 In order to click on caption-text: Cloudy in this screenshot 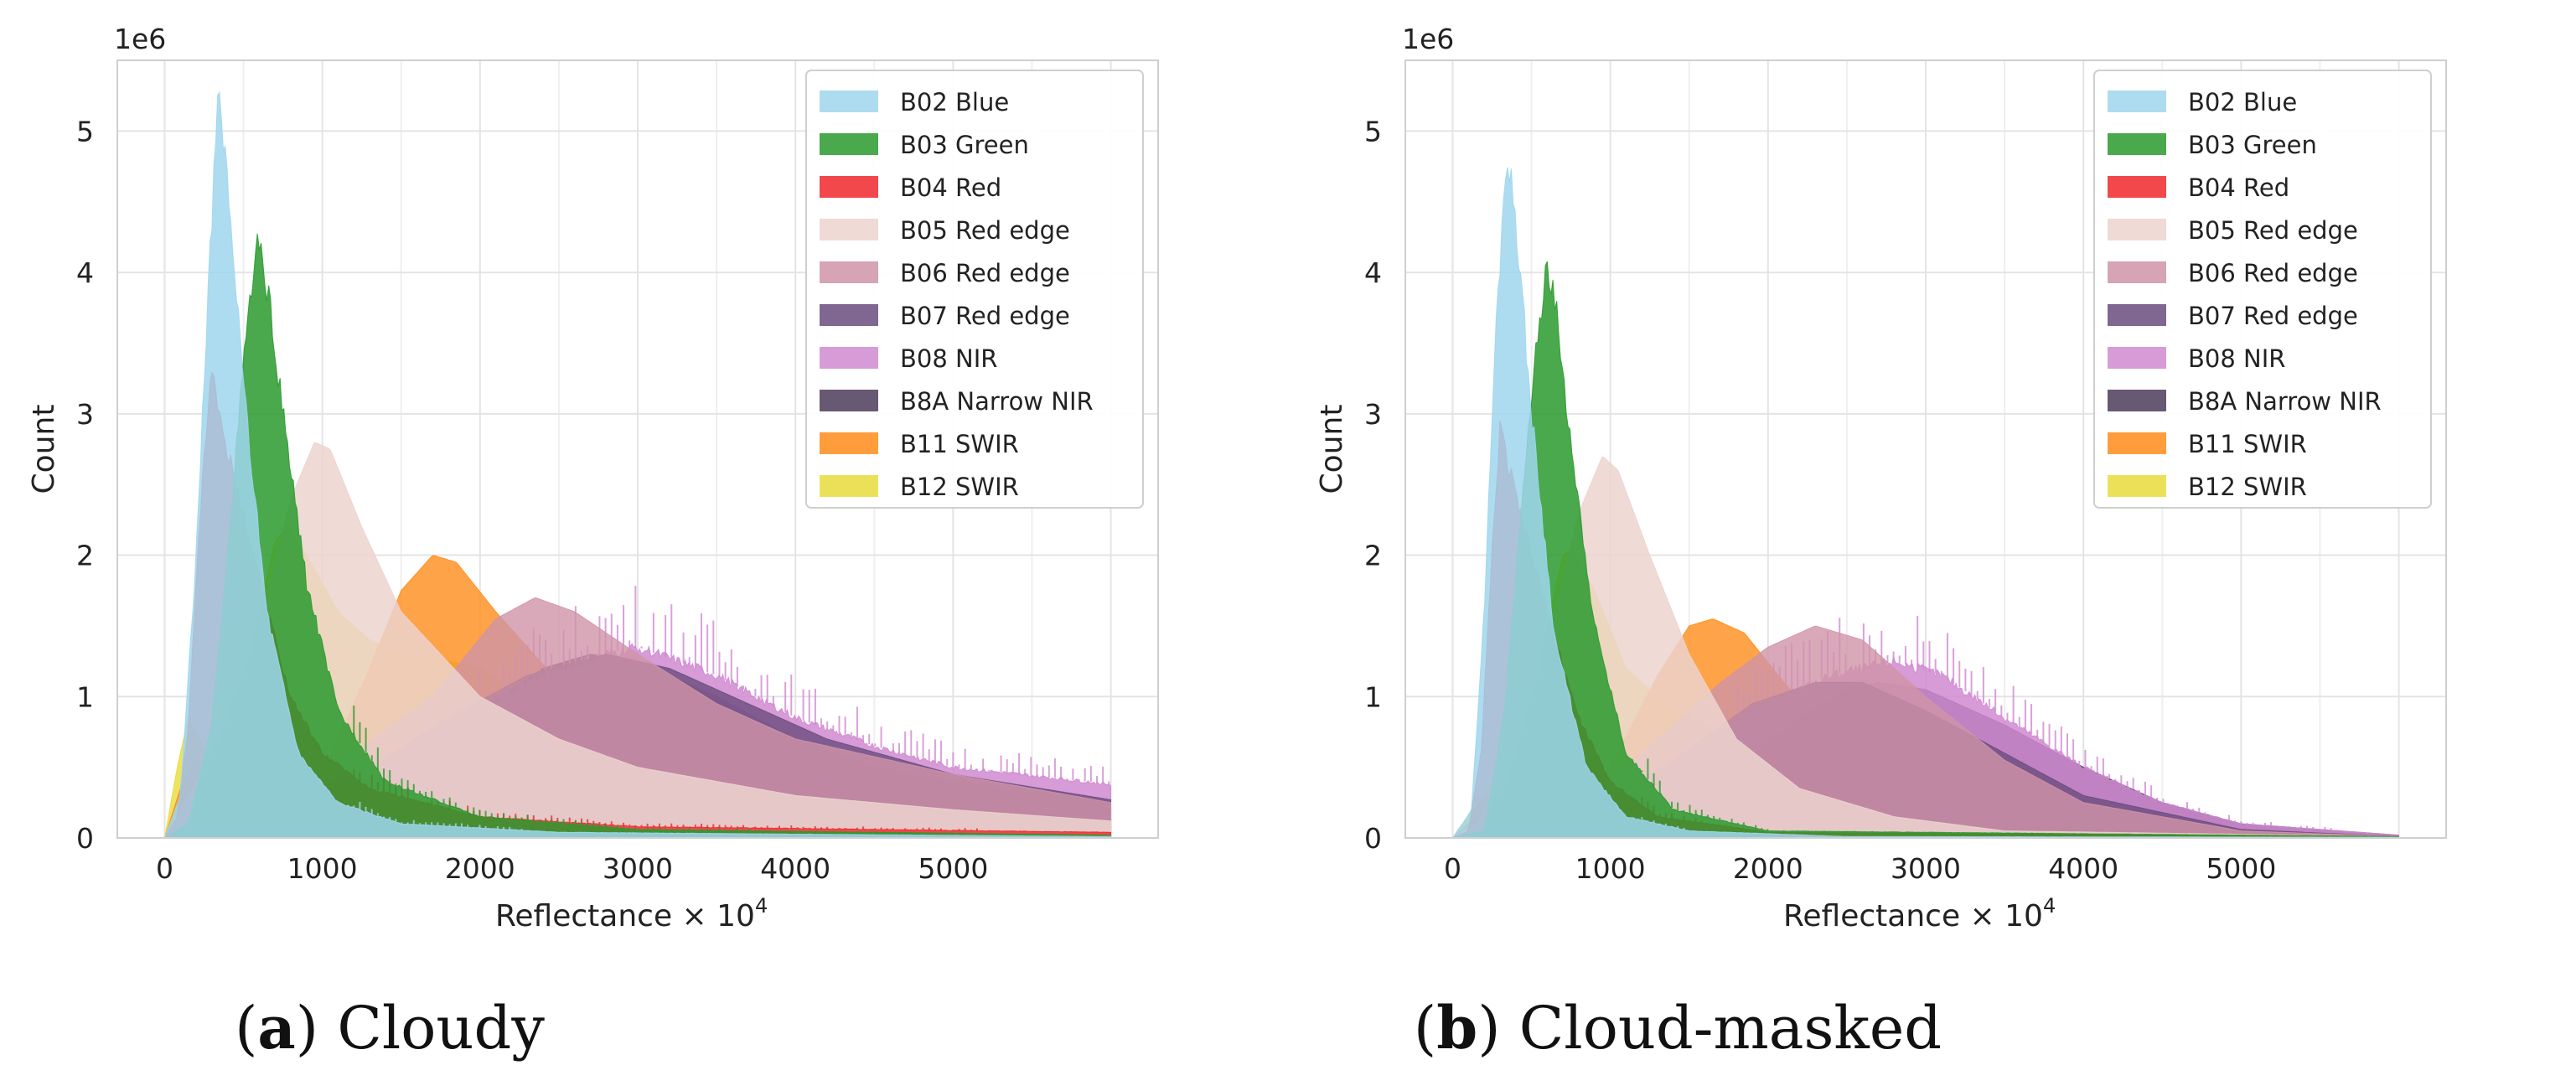, I will do `click(441, 1028)`.